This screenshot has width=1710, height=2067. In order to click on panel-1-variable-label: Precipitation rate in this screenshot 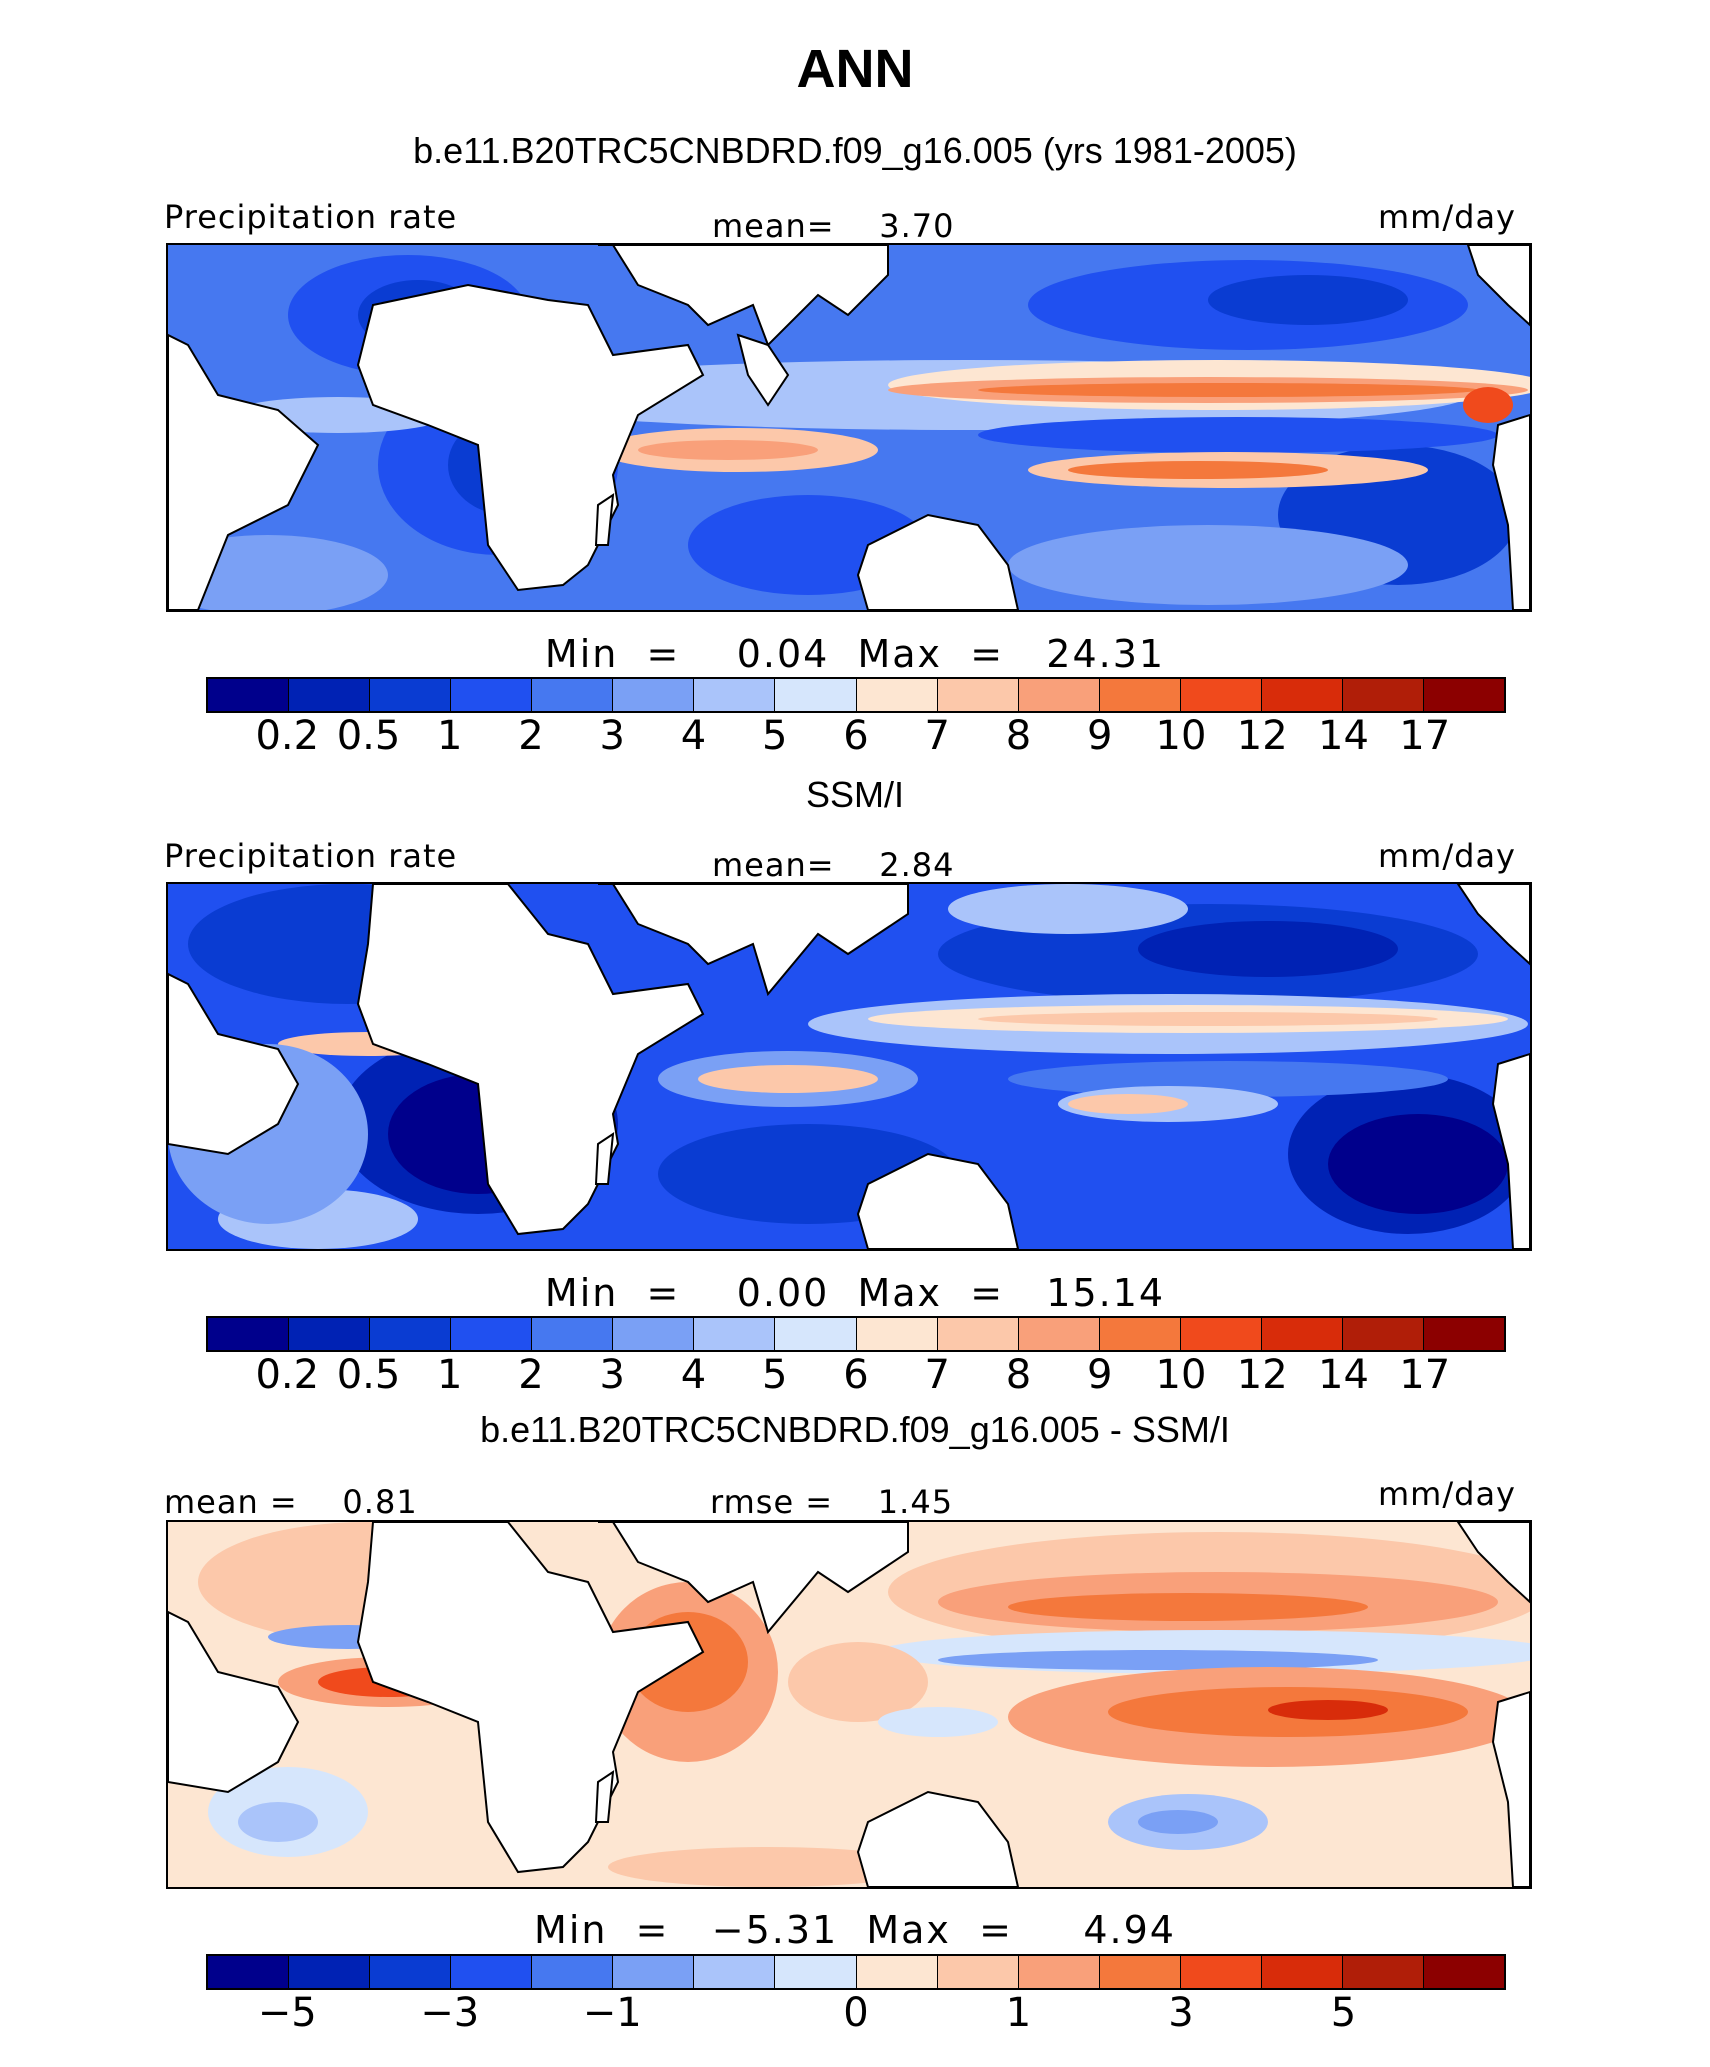, I will do `click(311, 217)`.